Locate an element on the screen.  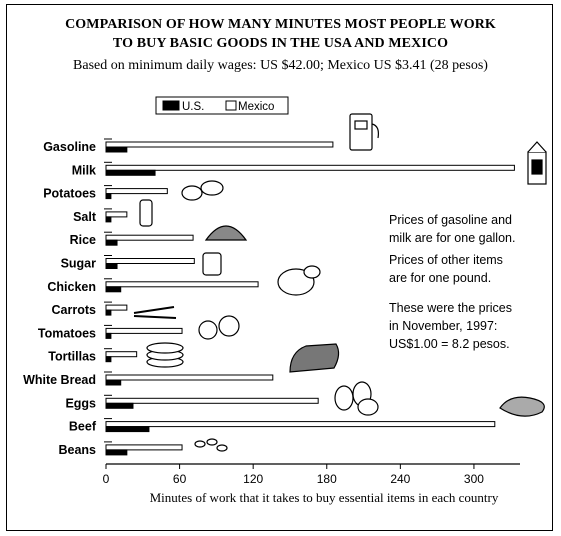
chicken-icon is located at coordinates (299, 280).